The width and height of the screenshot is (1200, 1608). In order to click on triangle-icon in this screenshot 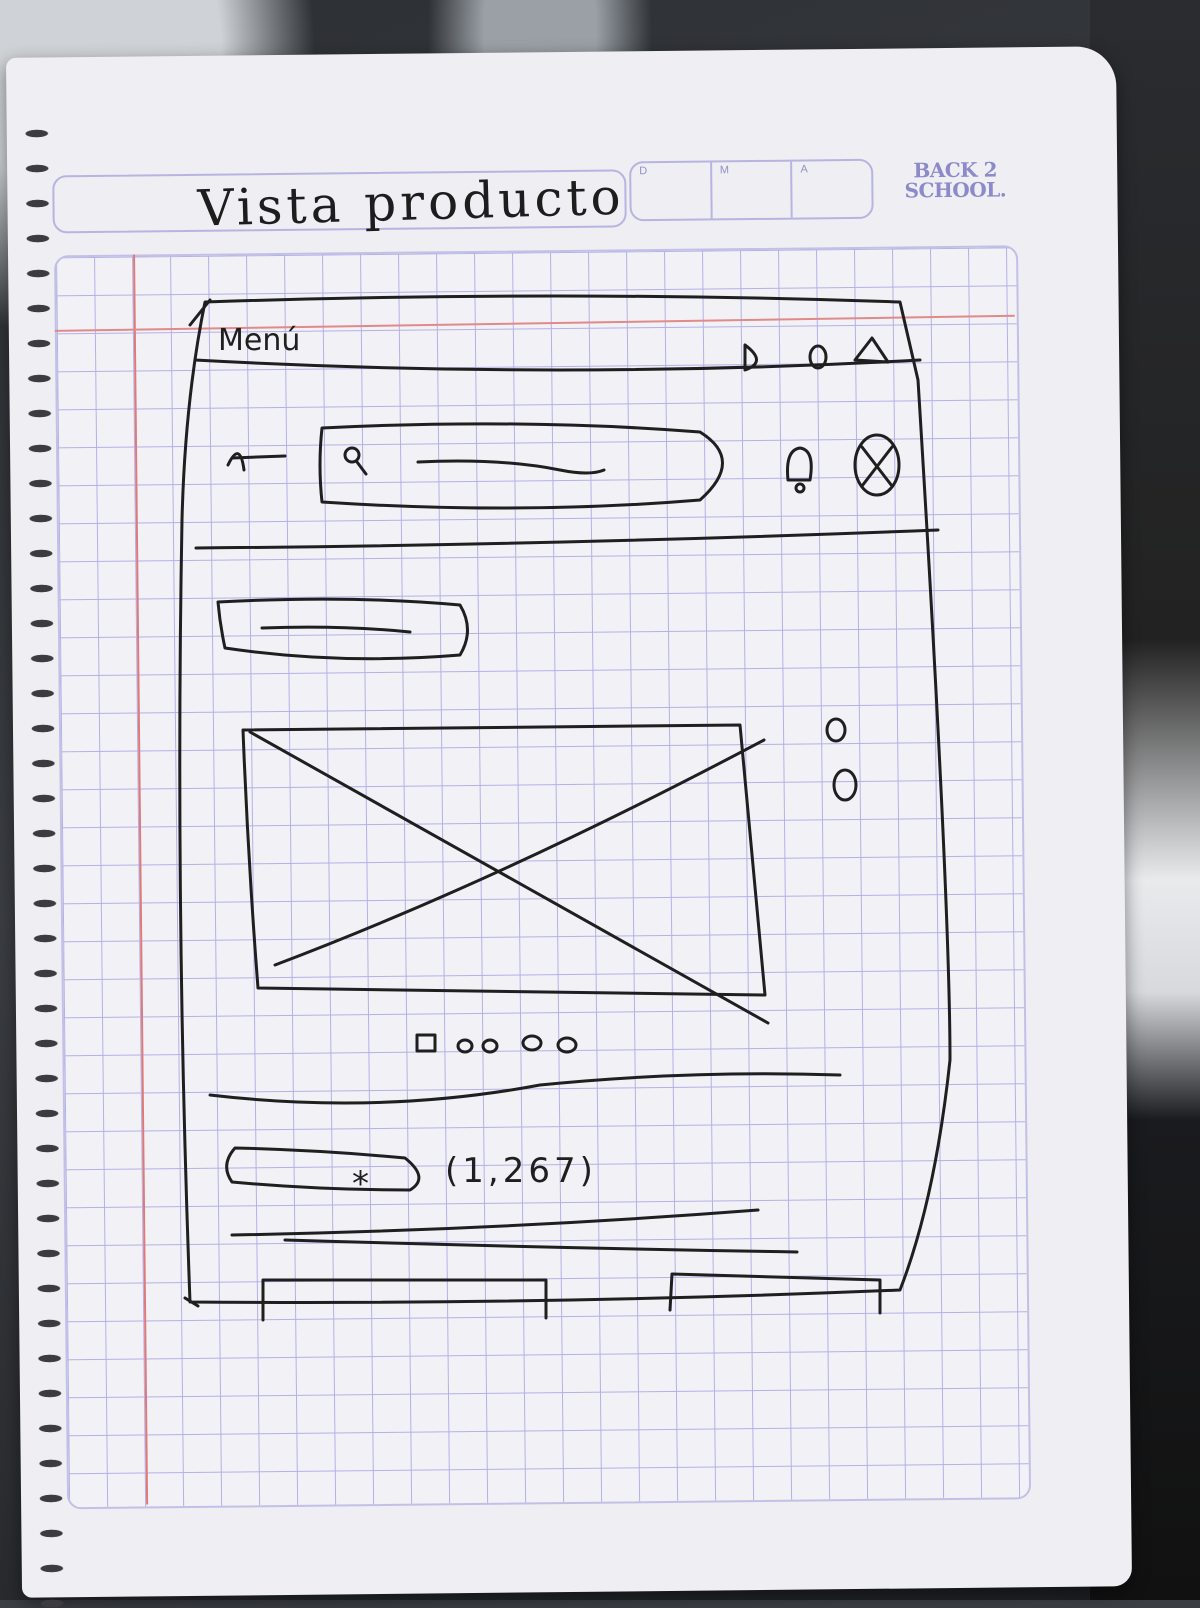, I will do `click(871, 350)`.